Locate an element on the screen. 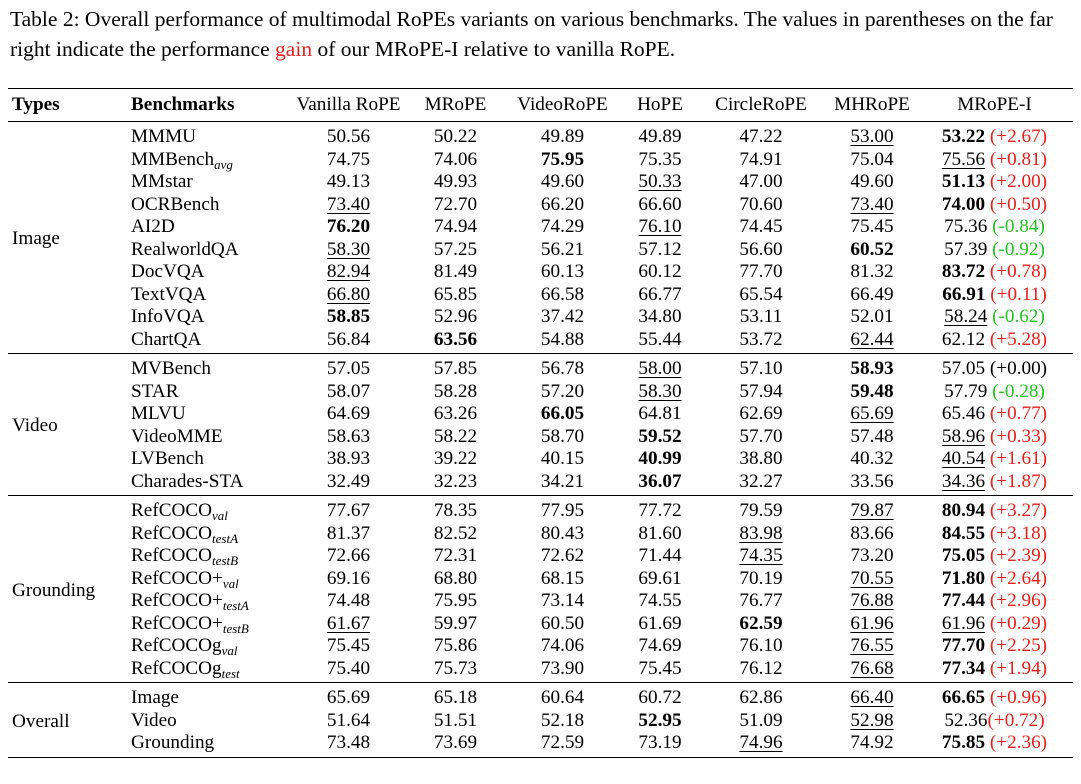  score-value: 70.19 is located at coordinates (761, 578).